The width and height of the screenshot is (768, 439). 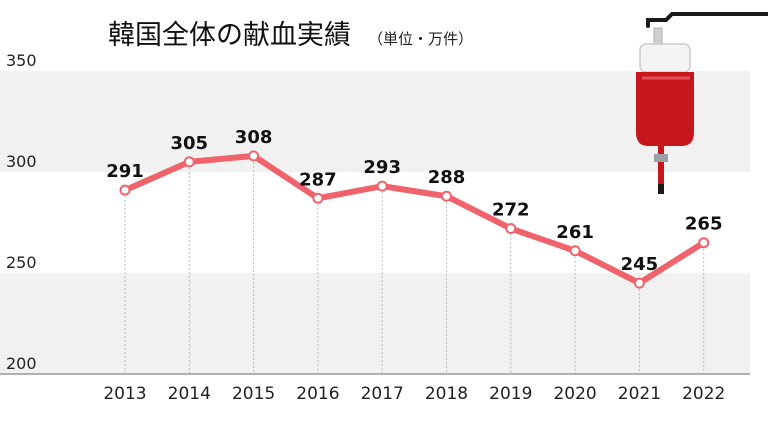 What do you see at coordinates (661, 173) in the screenshot?
I see `tube` at bounding box center [661, 173].